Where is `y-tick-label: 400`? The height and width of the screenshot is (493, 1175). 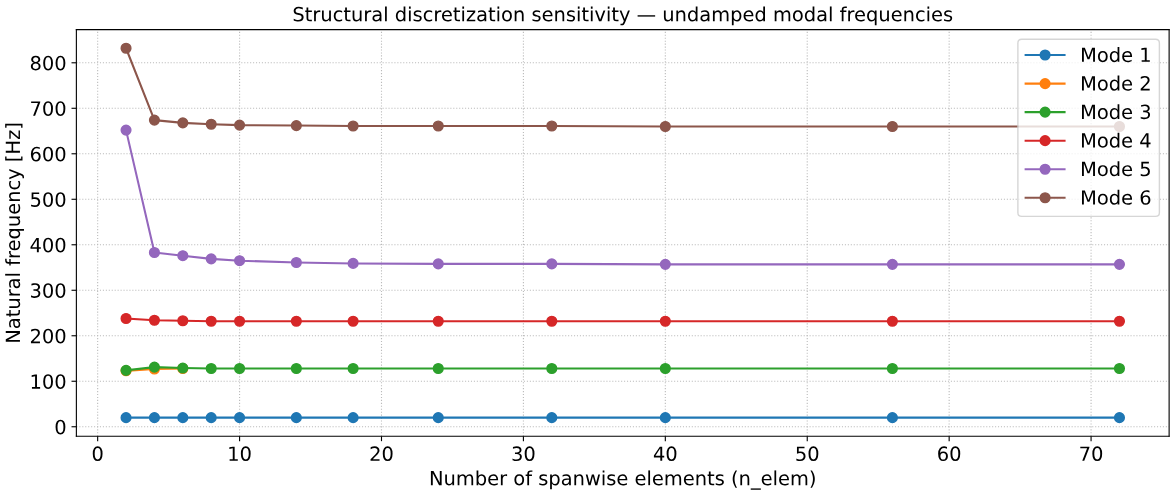 y-tick-label: 400 is located at coordinates (48, 245).